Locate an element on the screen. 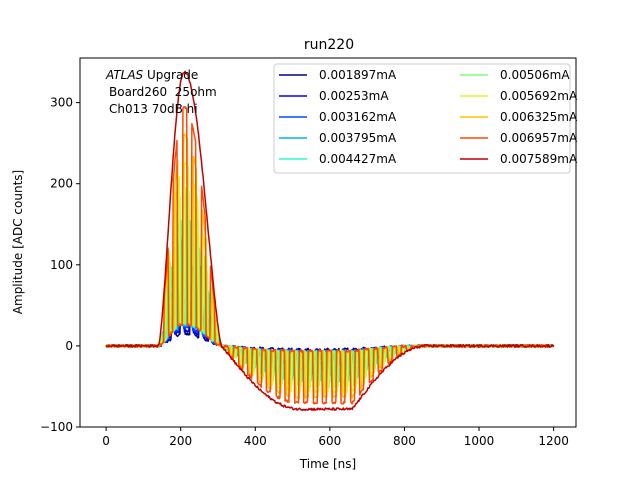  svg-text: ATLAS Upgrade is located at coordinates (151, 75).